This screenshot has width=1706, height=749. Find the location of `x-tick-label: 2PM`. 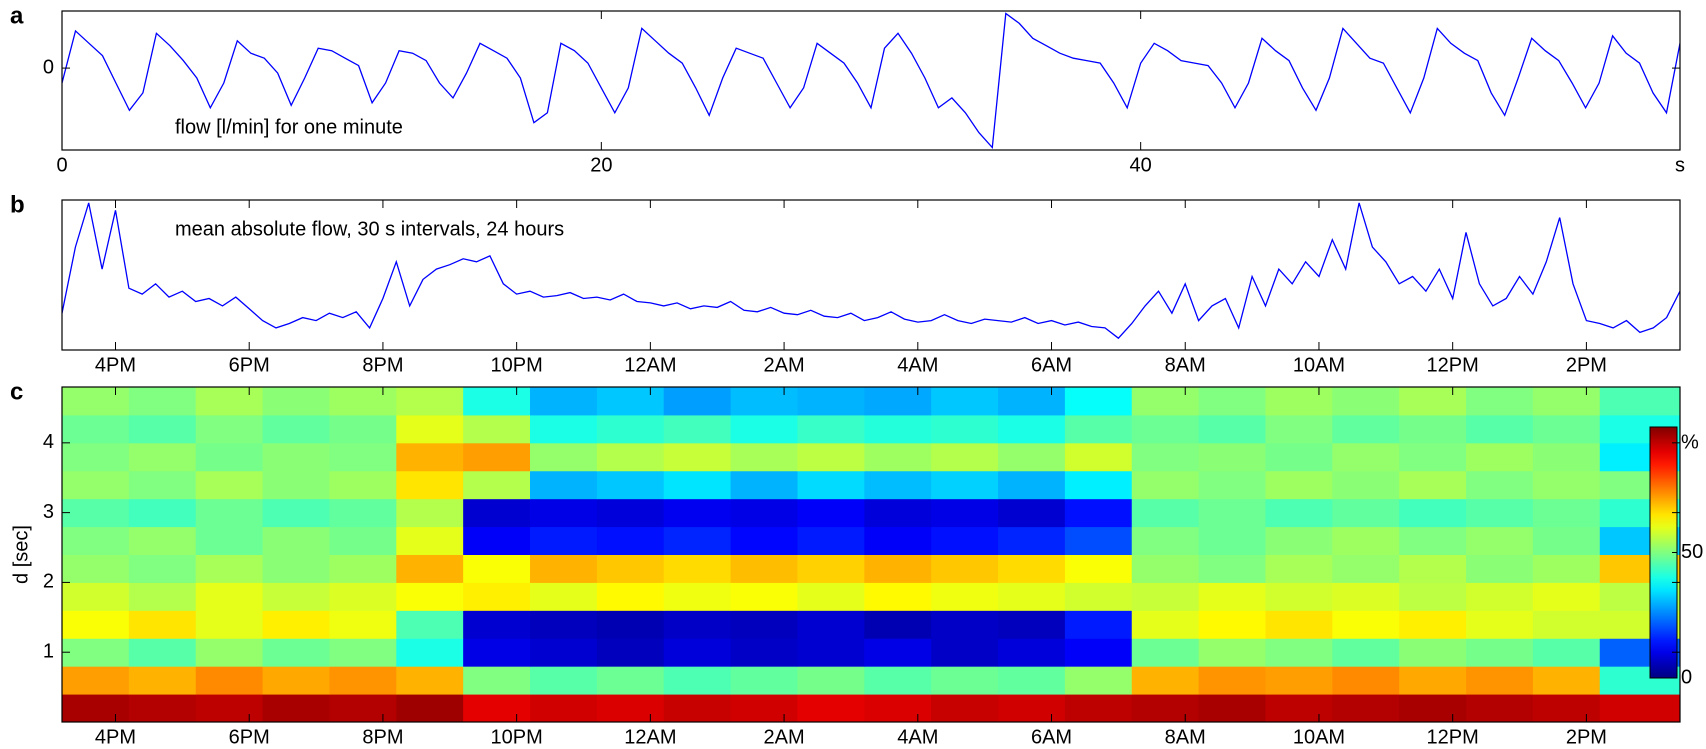

x-tick-label: 2PM is located at coordinates (1586, 365).